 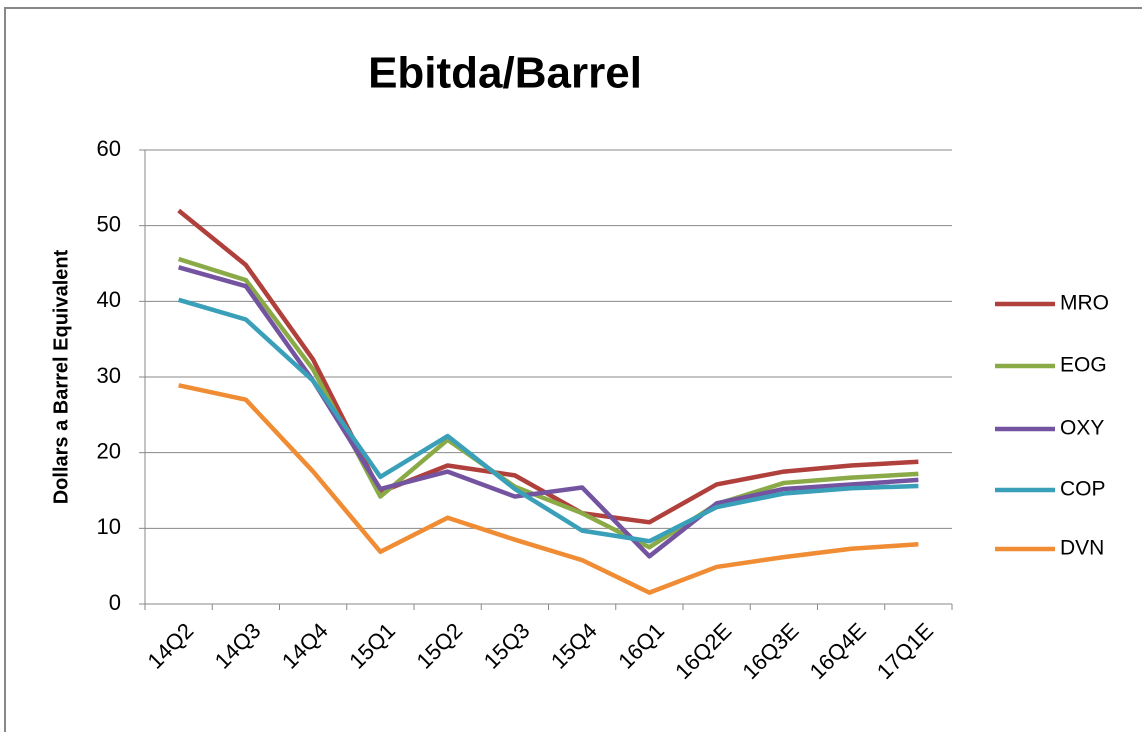 I want to click on y-tick-label: 60, so click(x=109, y=148).